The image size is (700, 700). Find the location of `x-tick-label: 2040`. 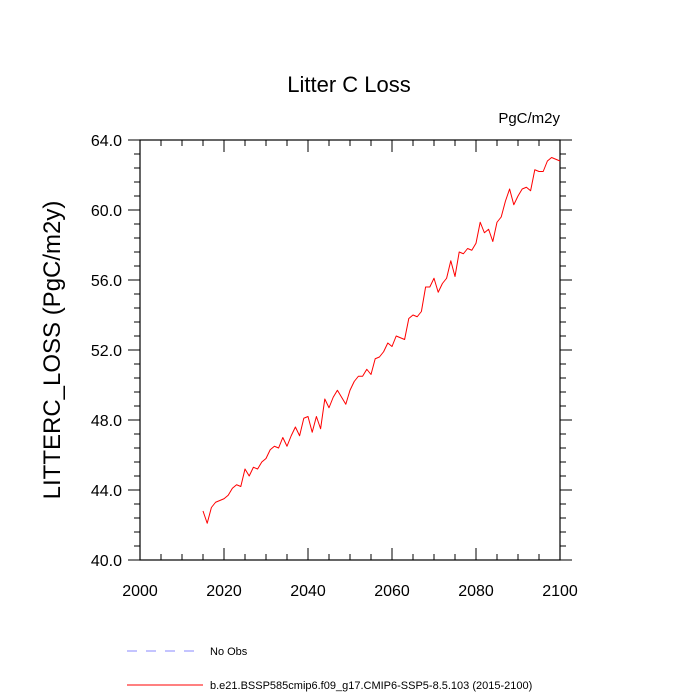

x-tick-label: 2040 is located at coordinates (308, 591).